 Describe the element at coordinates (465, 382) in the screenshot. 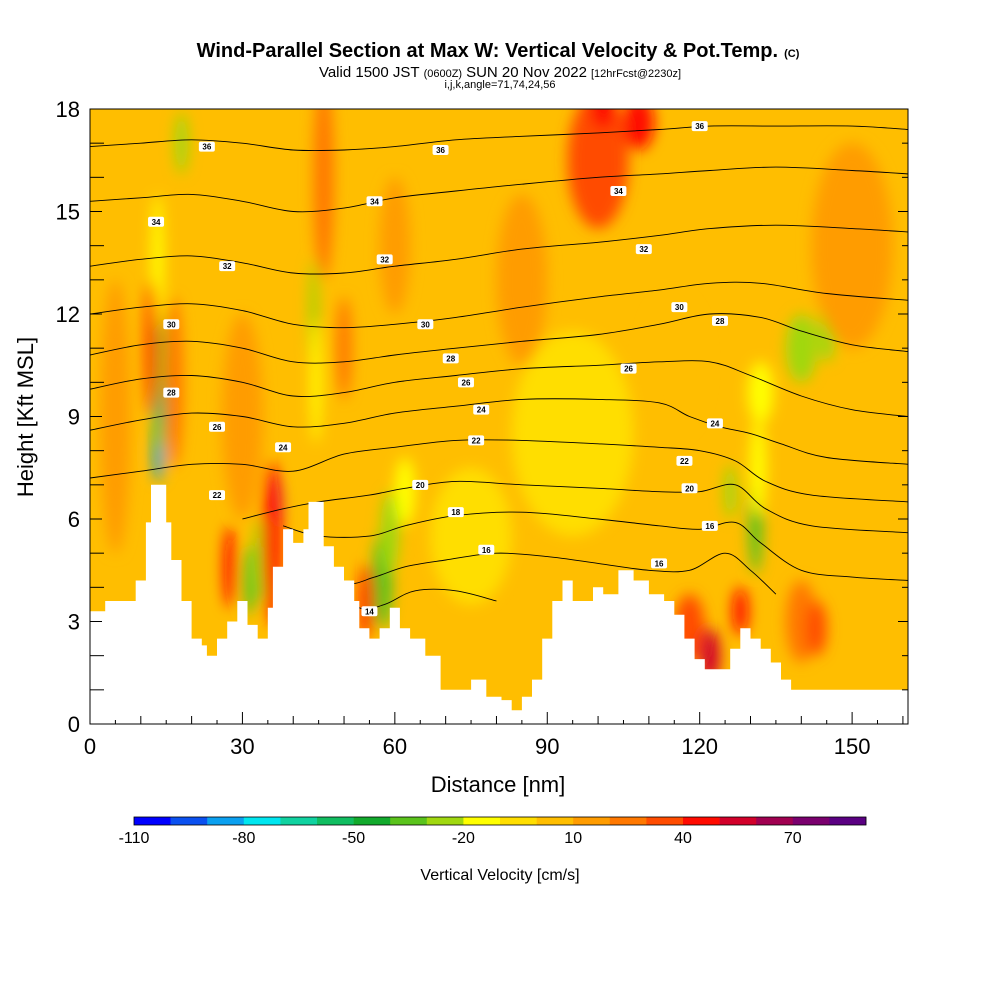

I see `contour-label: 26` at that location.